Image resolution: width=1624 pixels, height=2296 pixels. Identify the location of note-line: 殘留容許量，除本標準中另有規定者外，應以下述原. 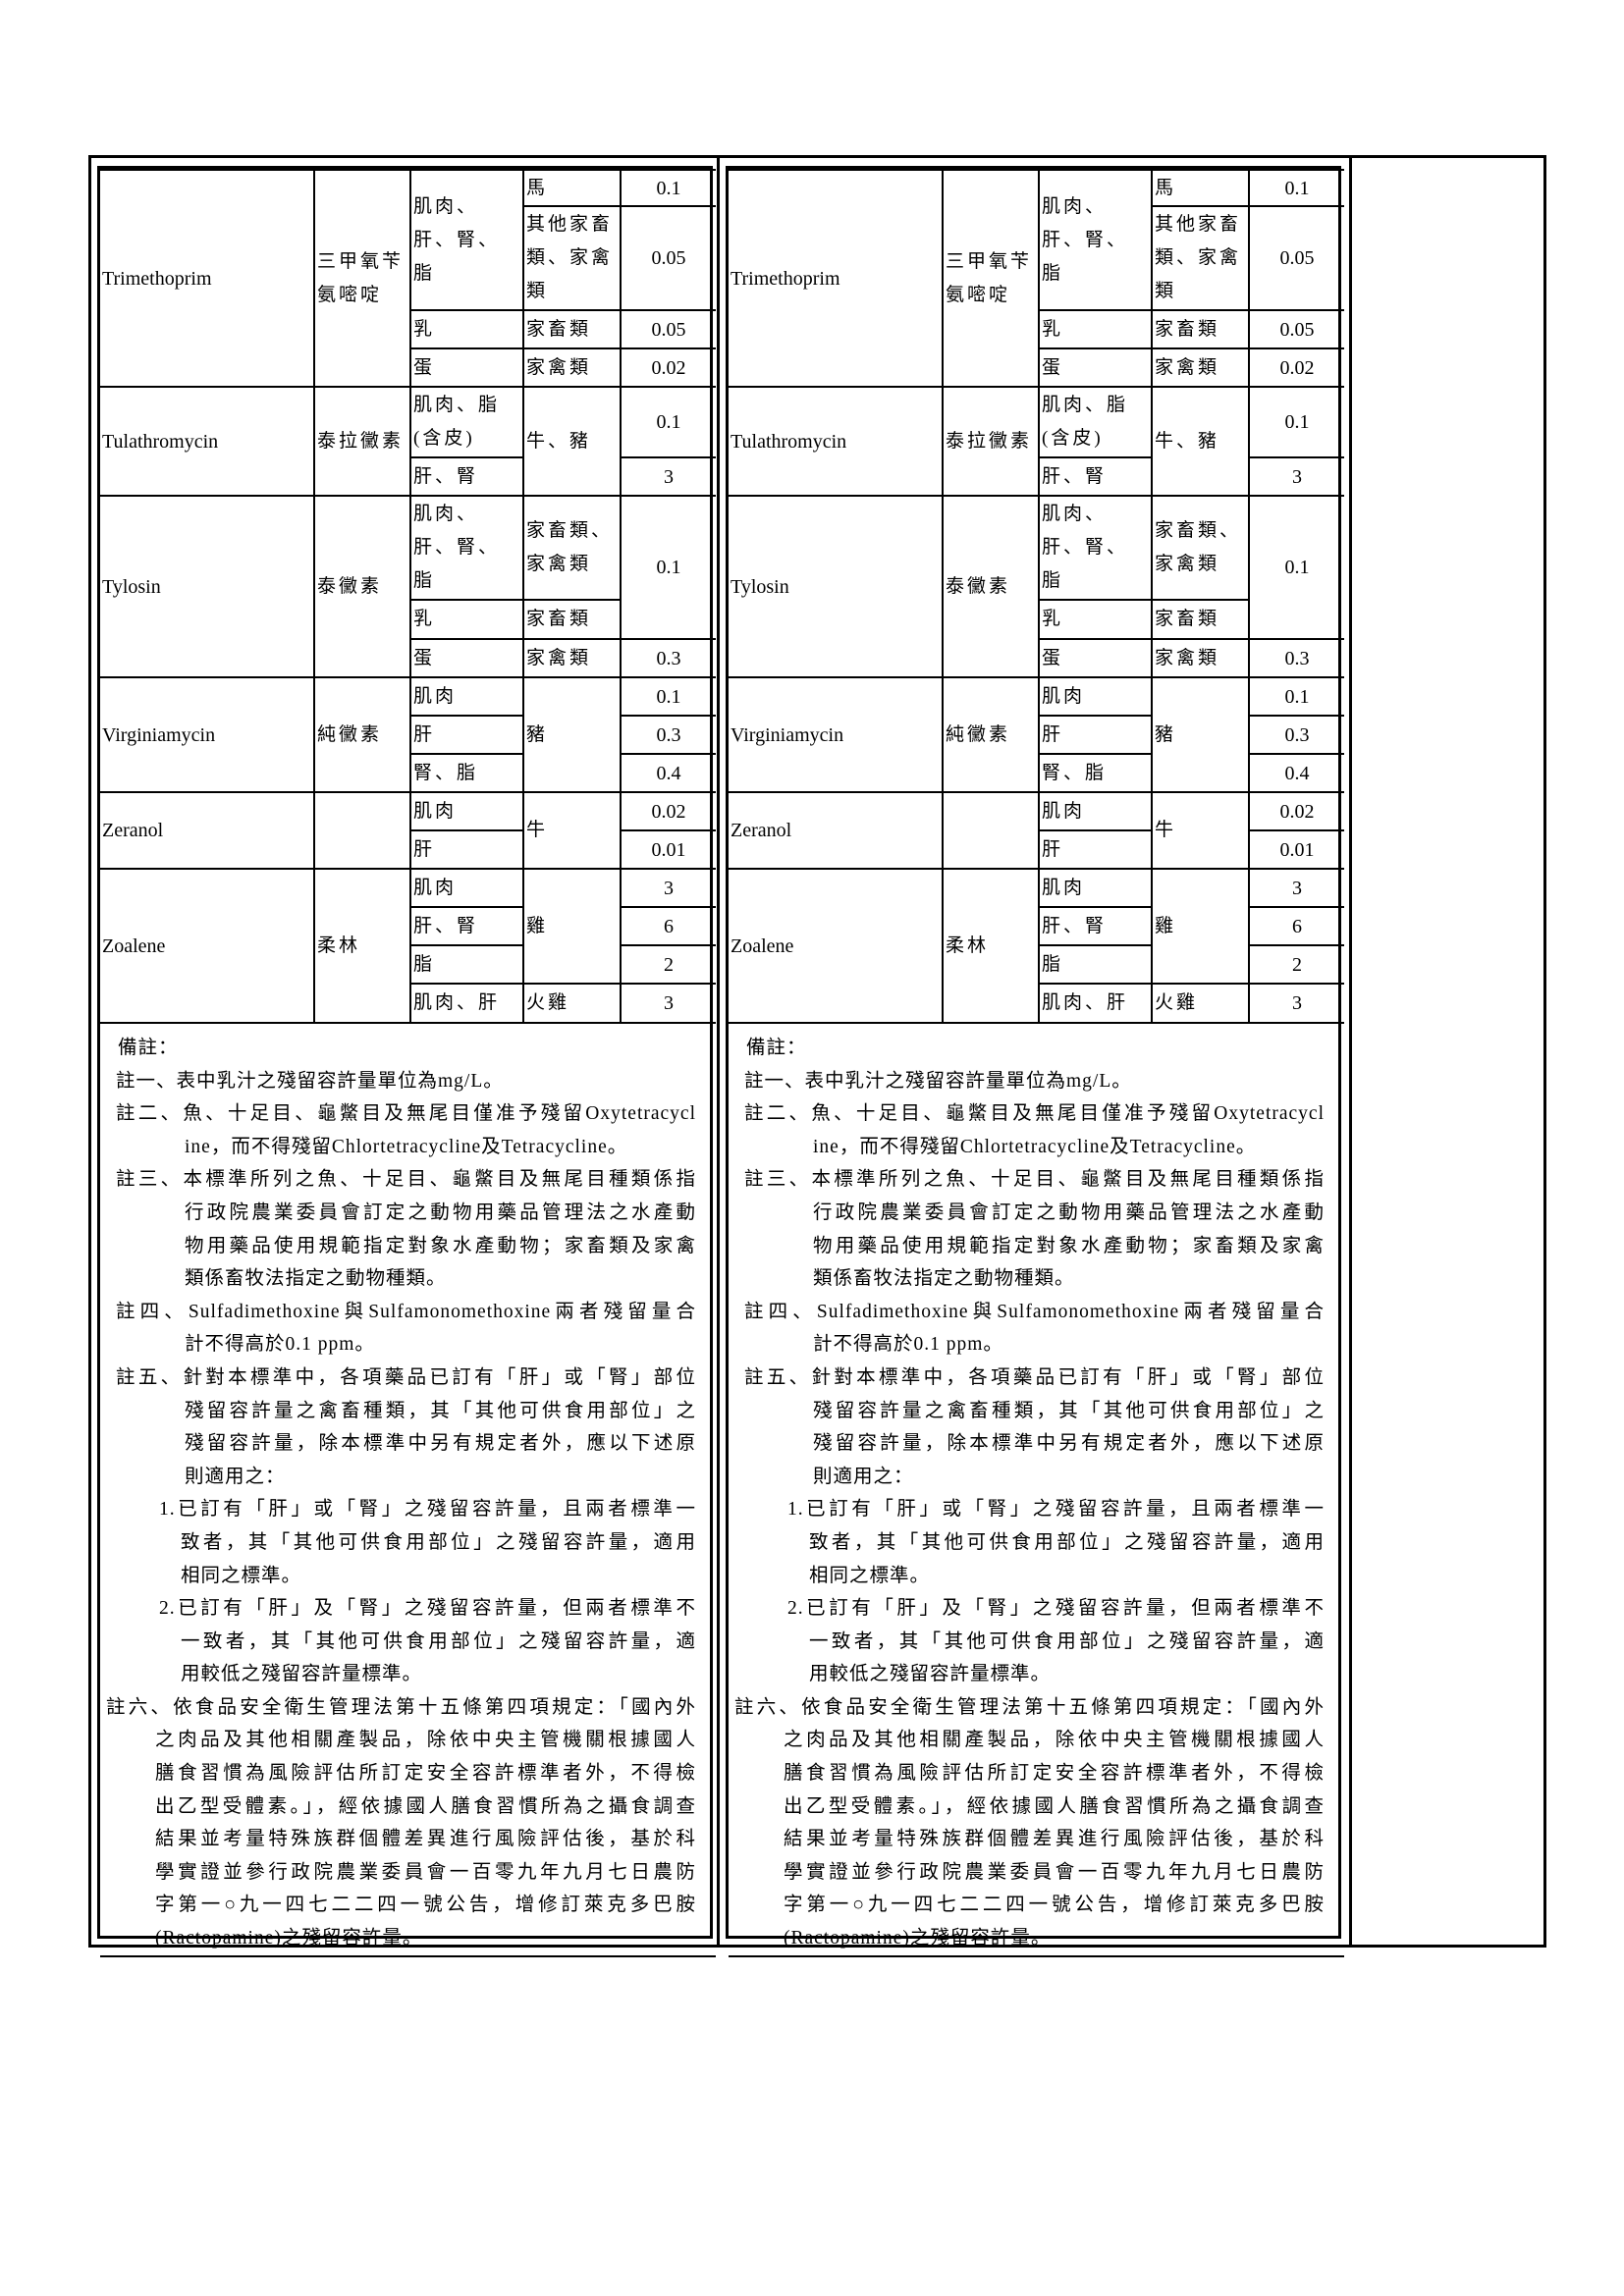
(1034, 1444).